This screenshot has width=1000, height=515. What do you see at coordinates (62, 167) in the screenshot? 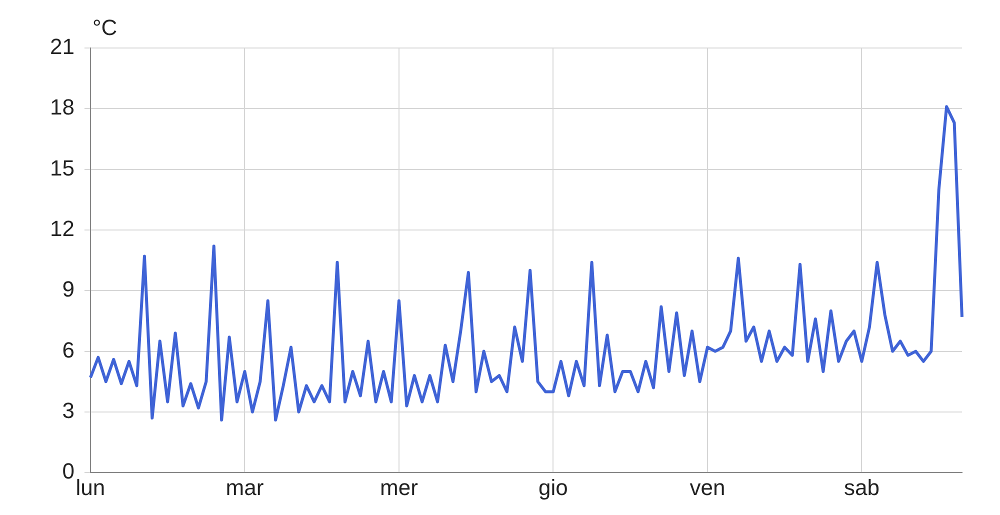
I see `y-tick-label: 15` at bounding box center [62, 167].